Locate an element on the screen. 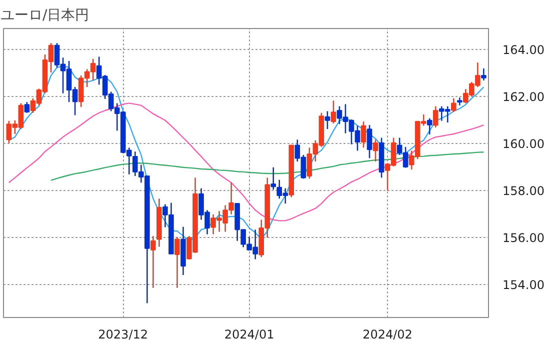  y-tick-label: 156.00 is located at coordinates (523, 238).